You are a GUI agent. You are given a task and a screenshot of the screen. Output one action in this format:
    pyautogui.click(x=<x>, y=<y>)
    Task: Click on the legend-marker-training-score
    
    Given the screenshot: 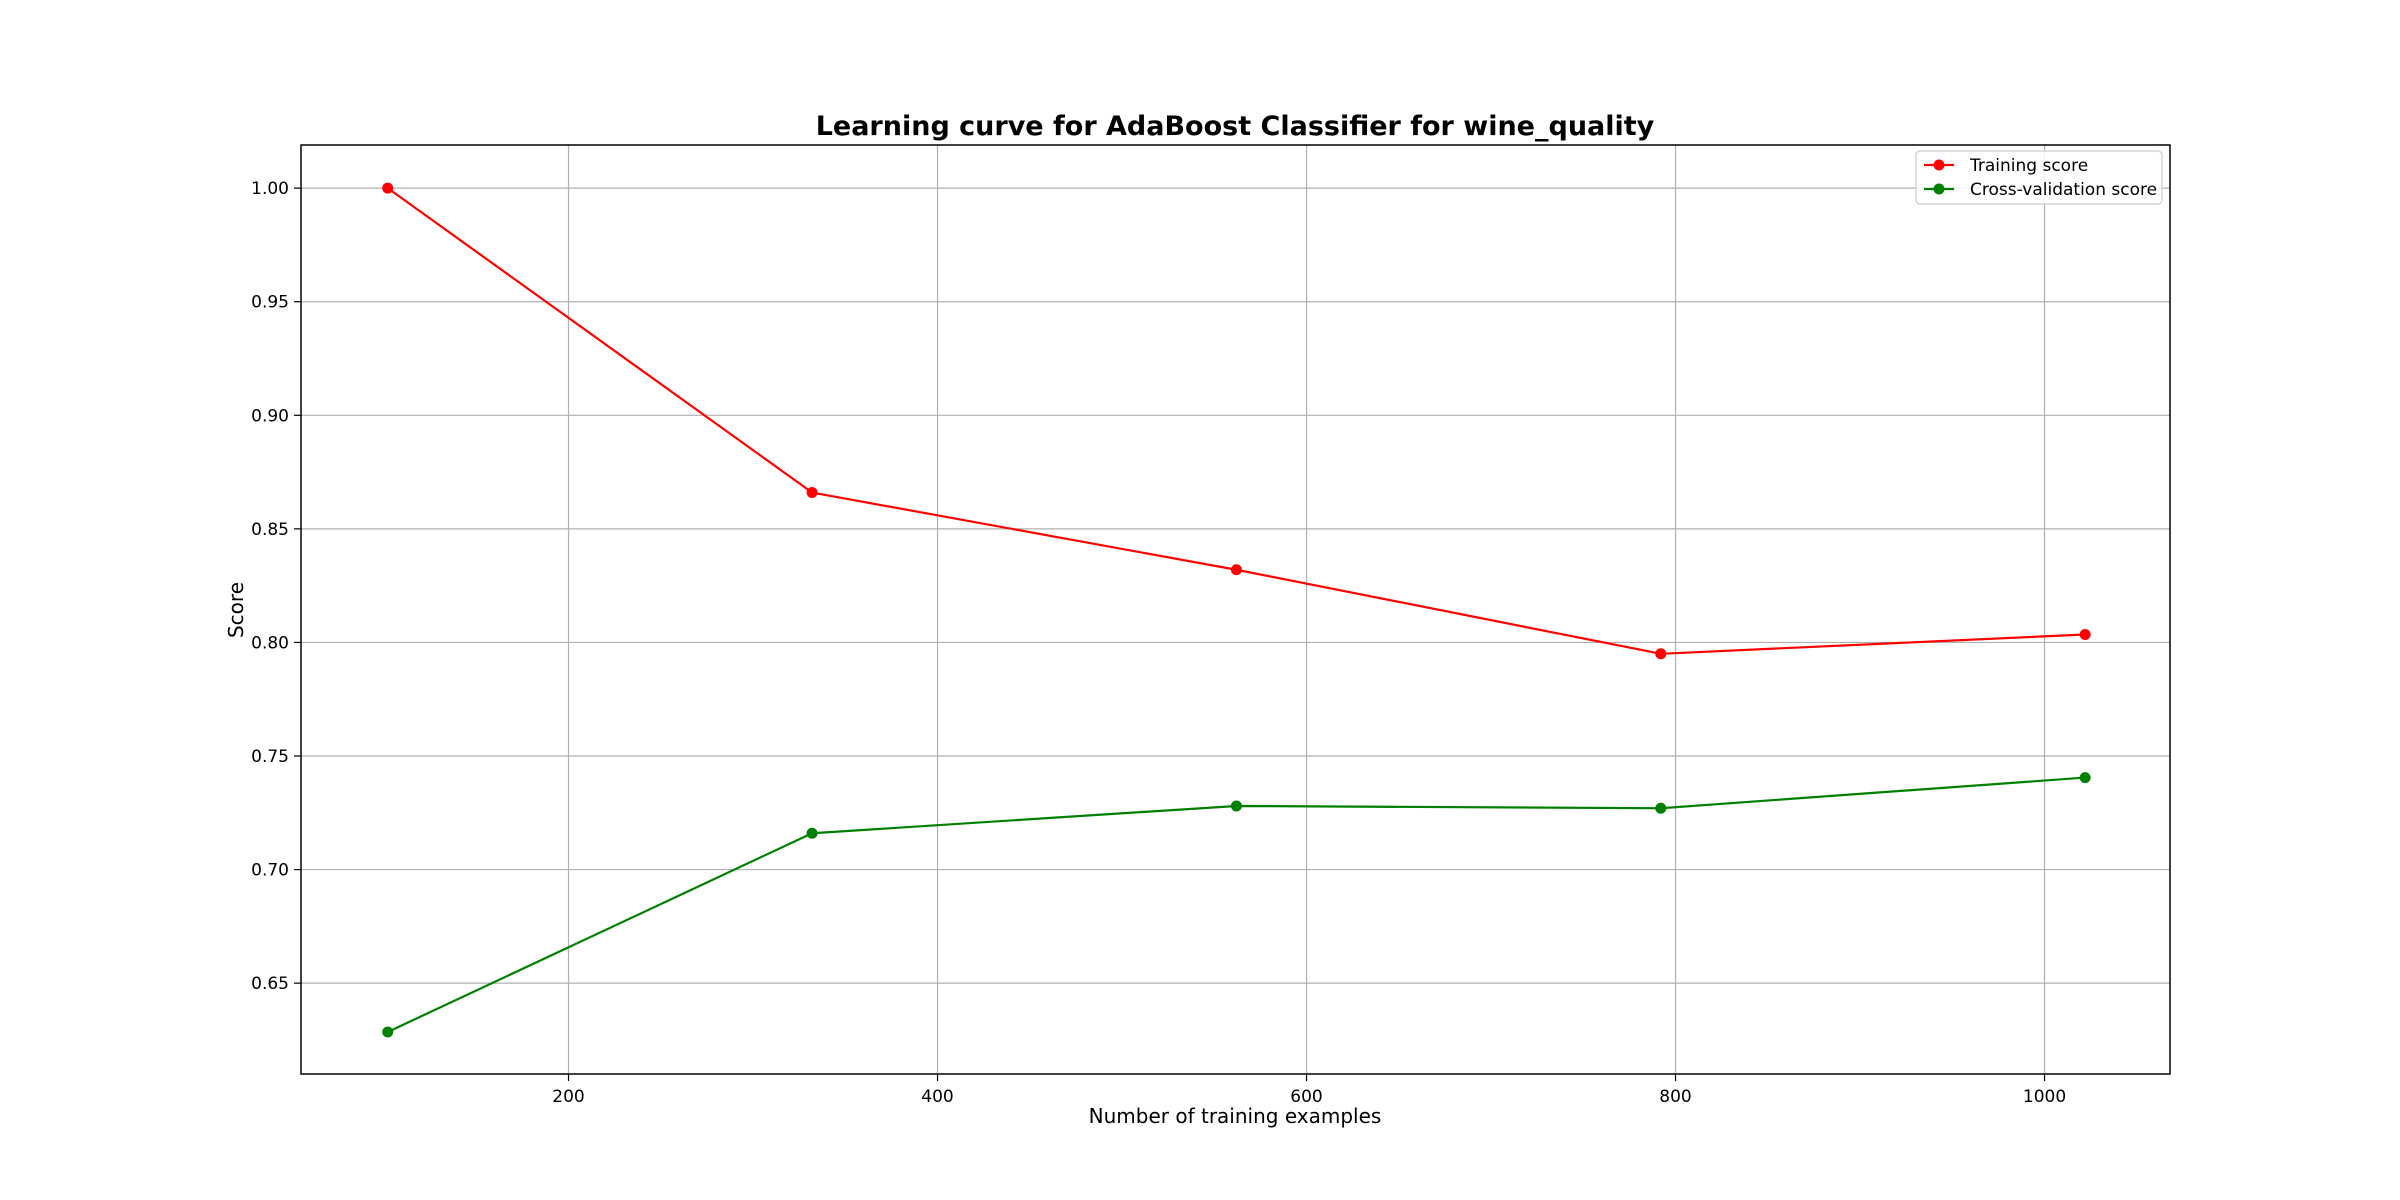 What is the action you would take?
    pyautogui.click(x=1939, y=165)
    